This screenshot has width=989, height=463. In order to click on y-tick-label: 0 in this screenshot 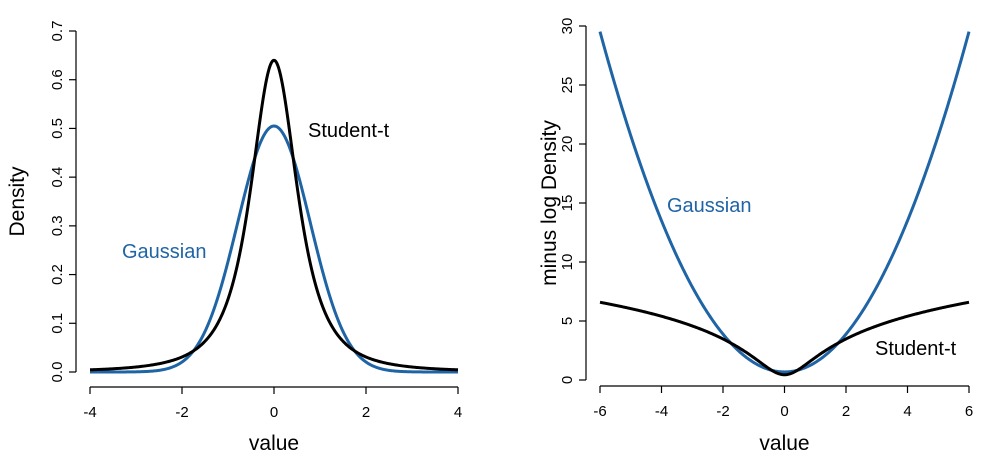, I will do `click(567, 380)`.